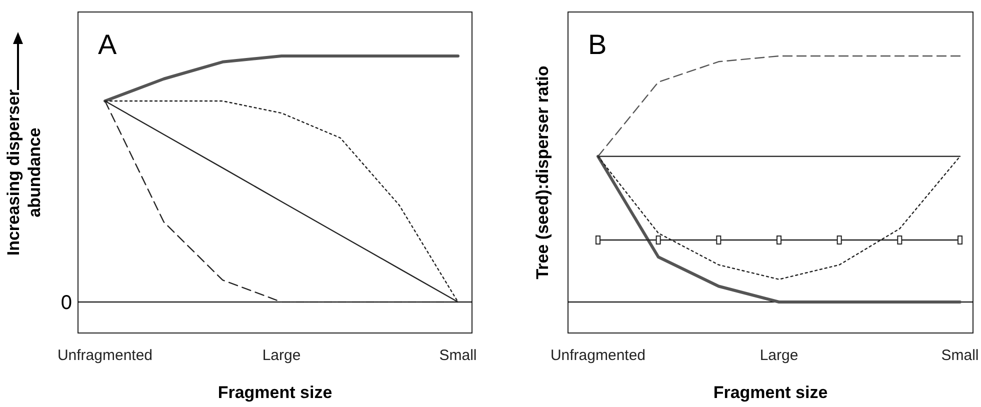  What do you see at coordinates (66, 303) in the screenshot?
I see `text: 0` at bounding box center [66, 303].